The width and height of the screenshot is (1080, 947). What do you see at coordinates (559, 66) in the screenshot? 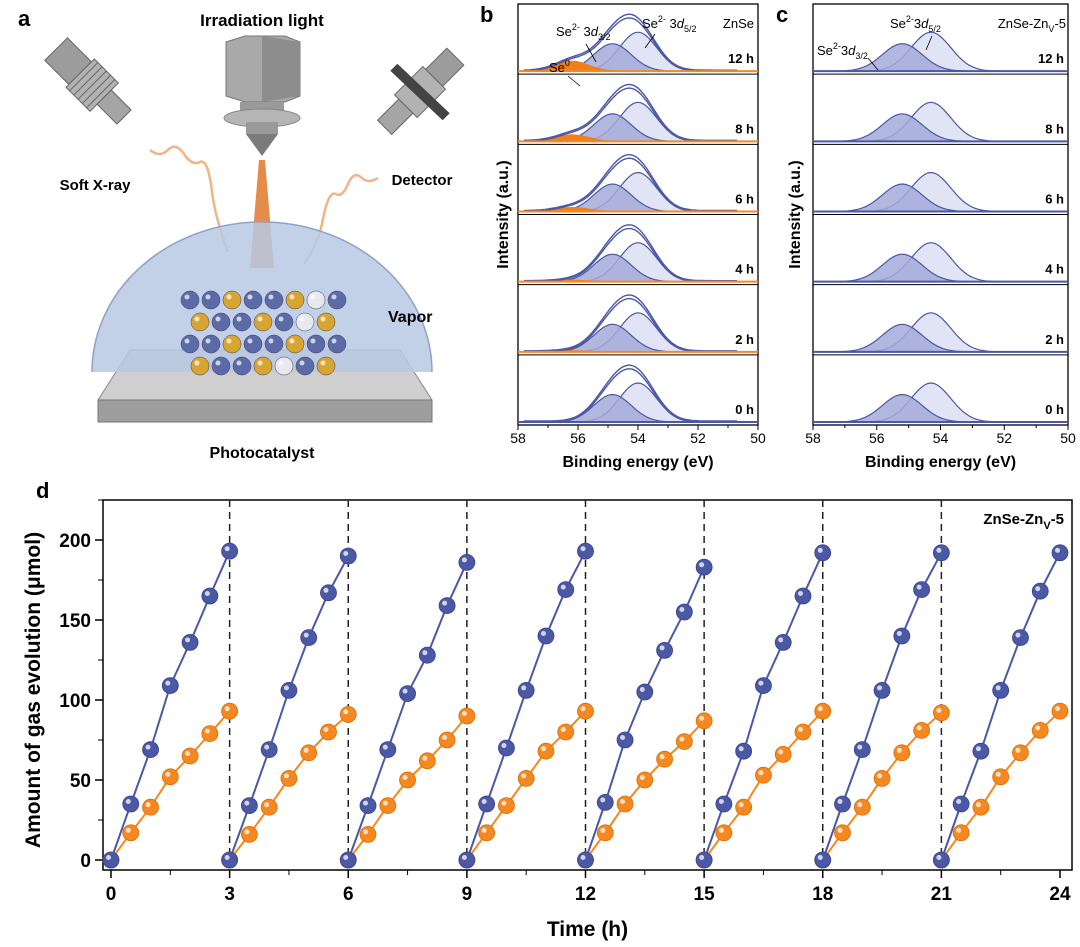
I see `label-se0: Se0` at bounding box center [559, 66].